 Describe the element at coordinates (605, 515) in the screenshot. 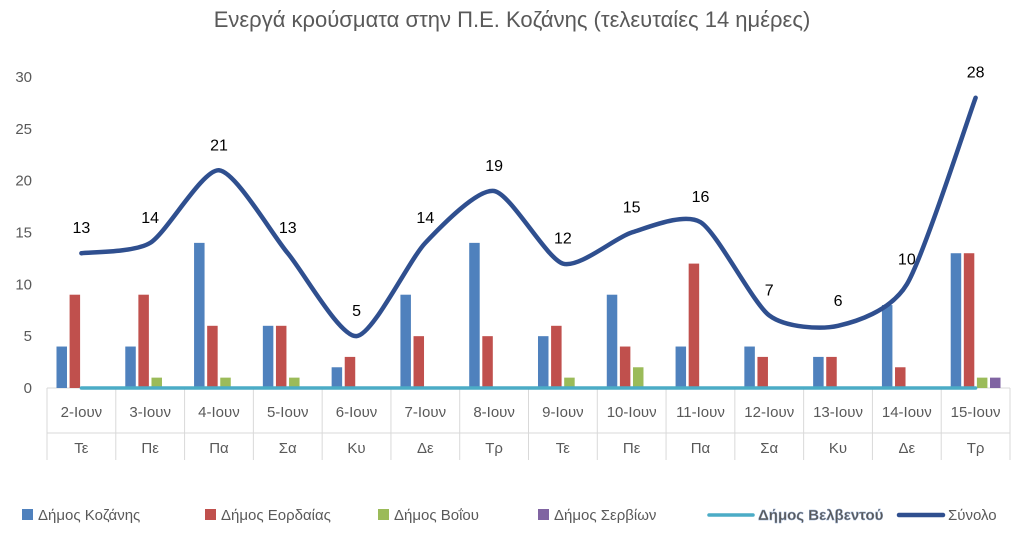

I see `legend-label: Δήμος Σερβίων` at that location.